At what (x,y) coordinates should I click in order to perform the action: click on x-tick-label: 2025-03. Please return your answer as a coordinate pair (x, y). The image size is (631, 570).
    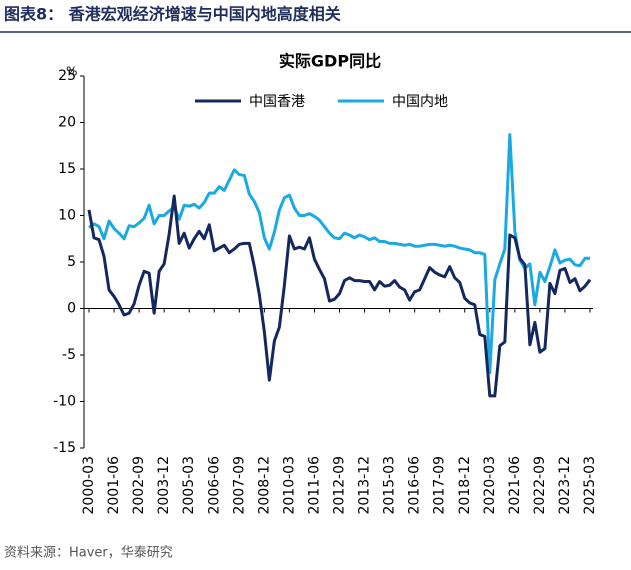
    Looking at the image, I should click on (590, 485).